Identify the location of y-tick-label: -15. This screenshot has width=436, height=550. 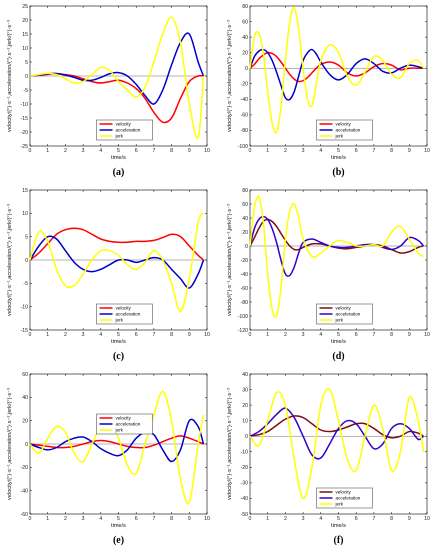
(25, 119).